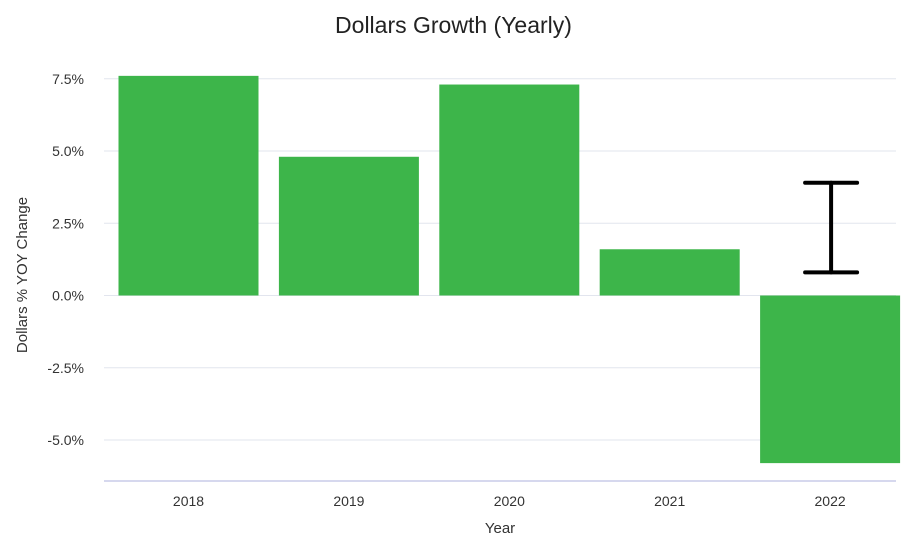 This screenshot has width=907, height=547. I want to click on x-tick-label: 2019, so click(348, 501).